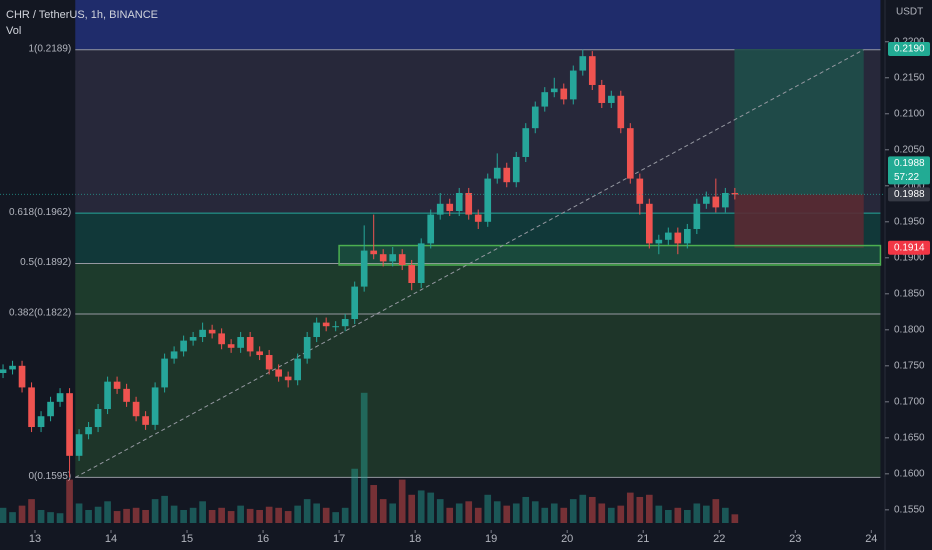  I want to click on currency: USDT, so click(909, 12).